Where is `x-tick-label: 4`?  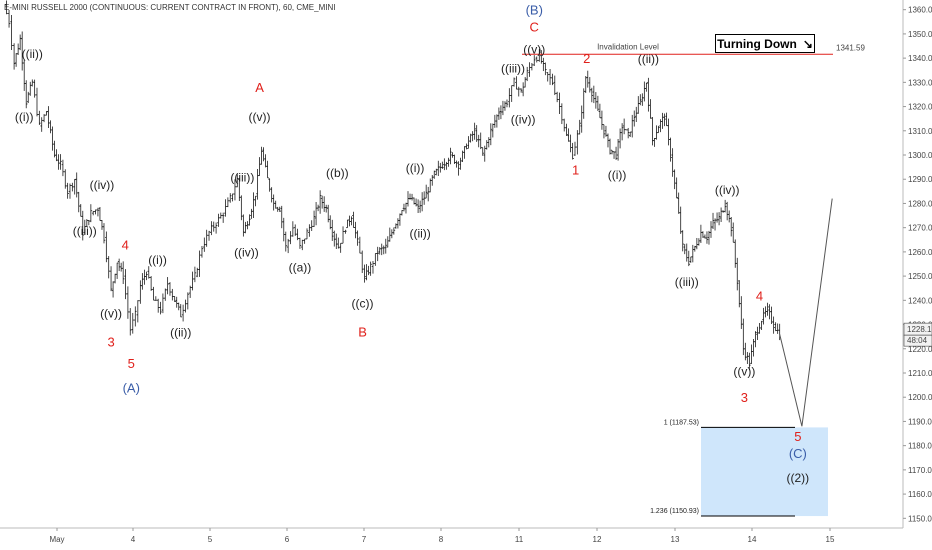
x-tick-label: 4 is located at coordinates (133, 539).